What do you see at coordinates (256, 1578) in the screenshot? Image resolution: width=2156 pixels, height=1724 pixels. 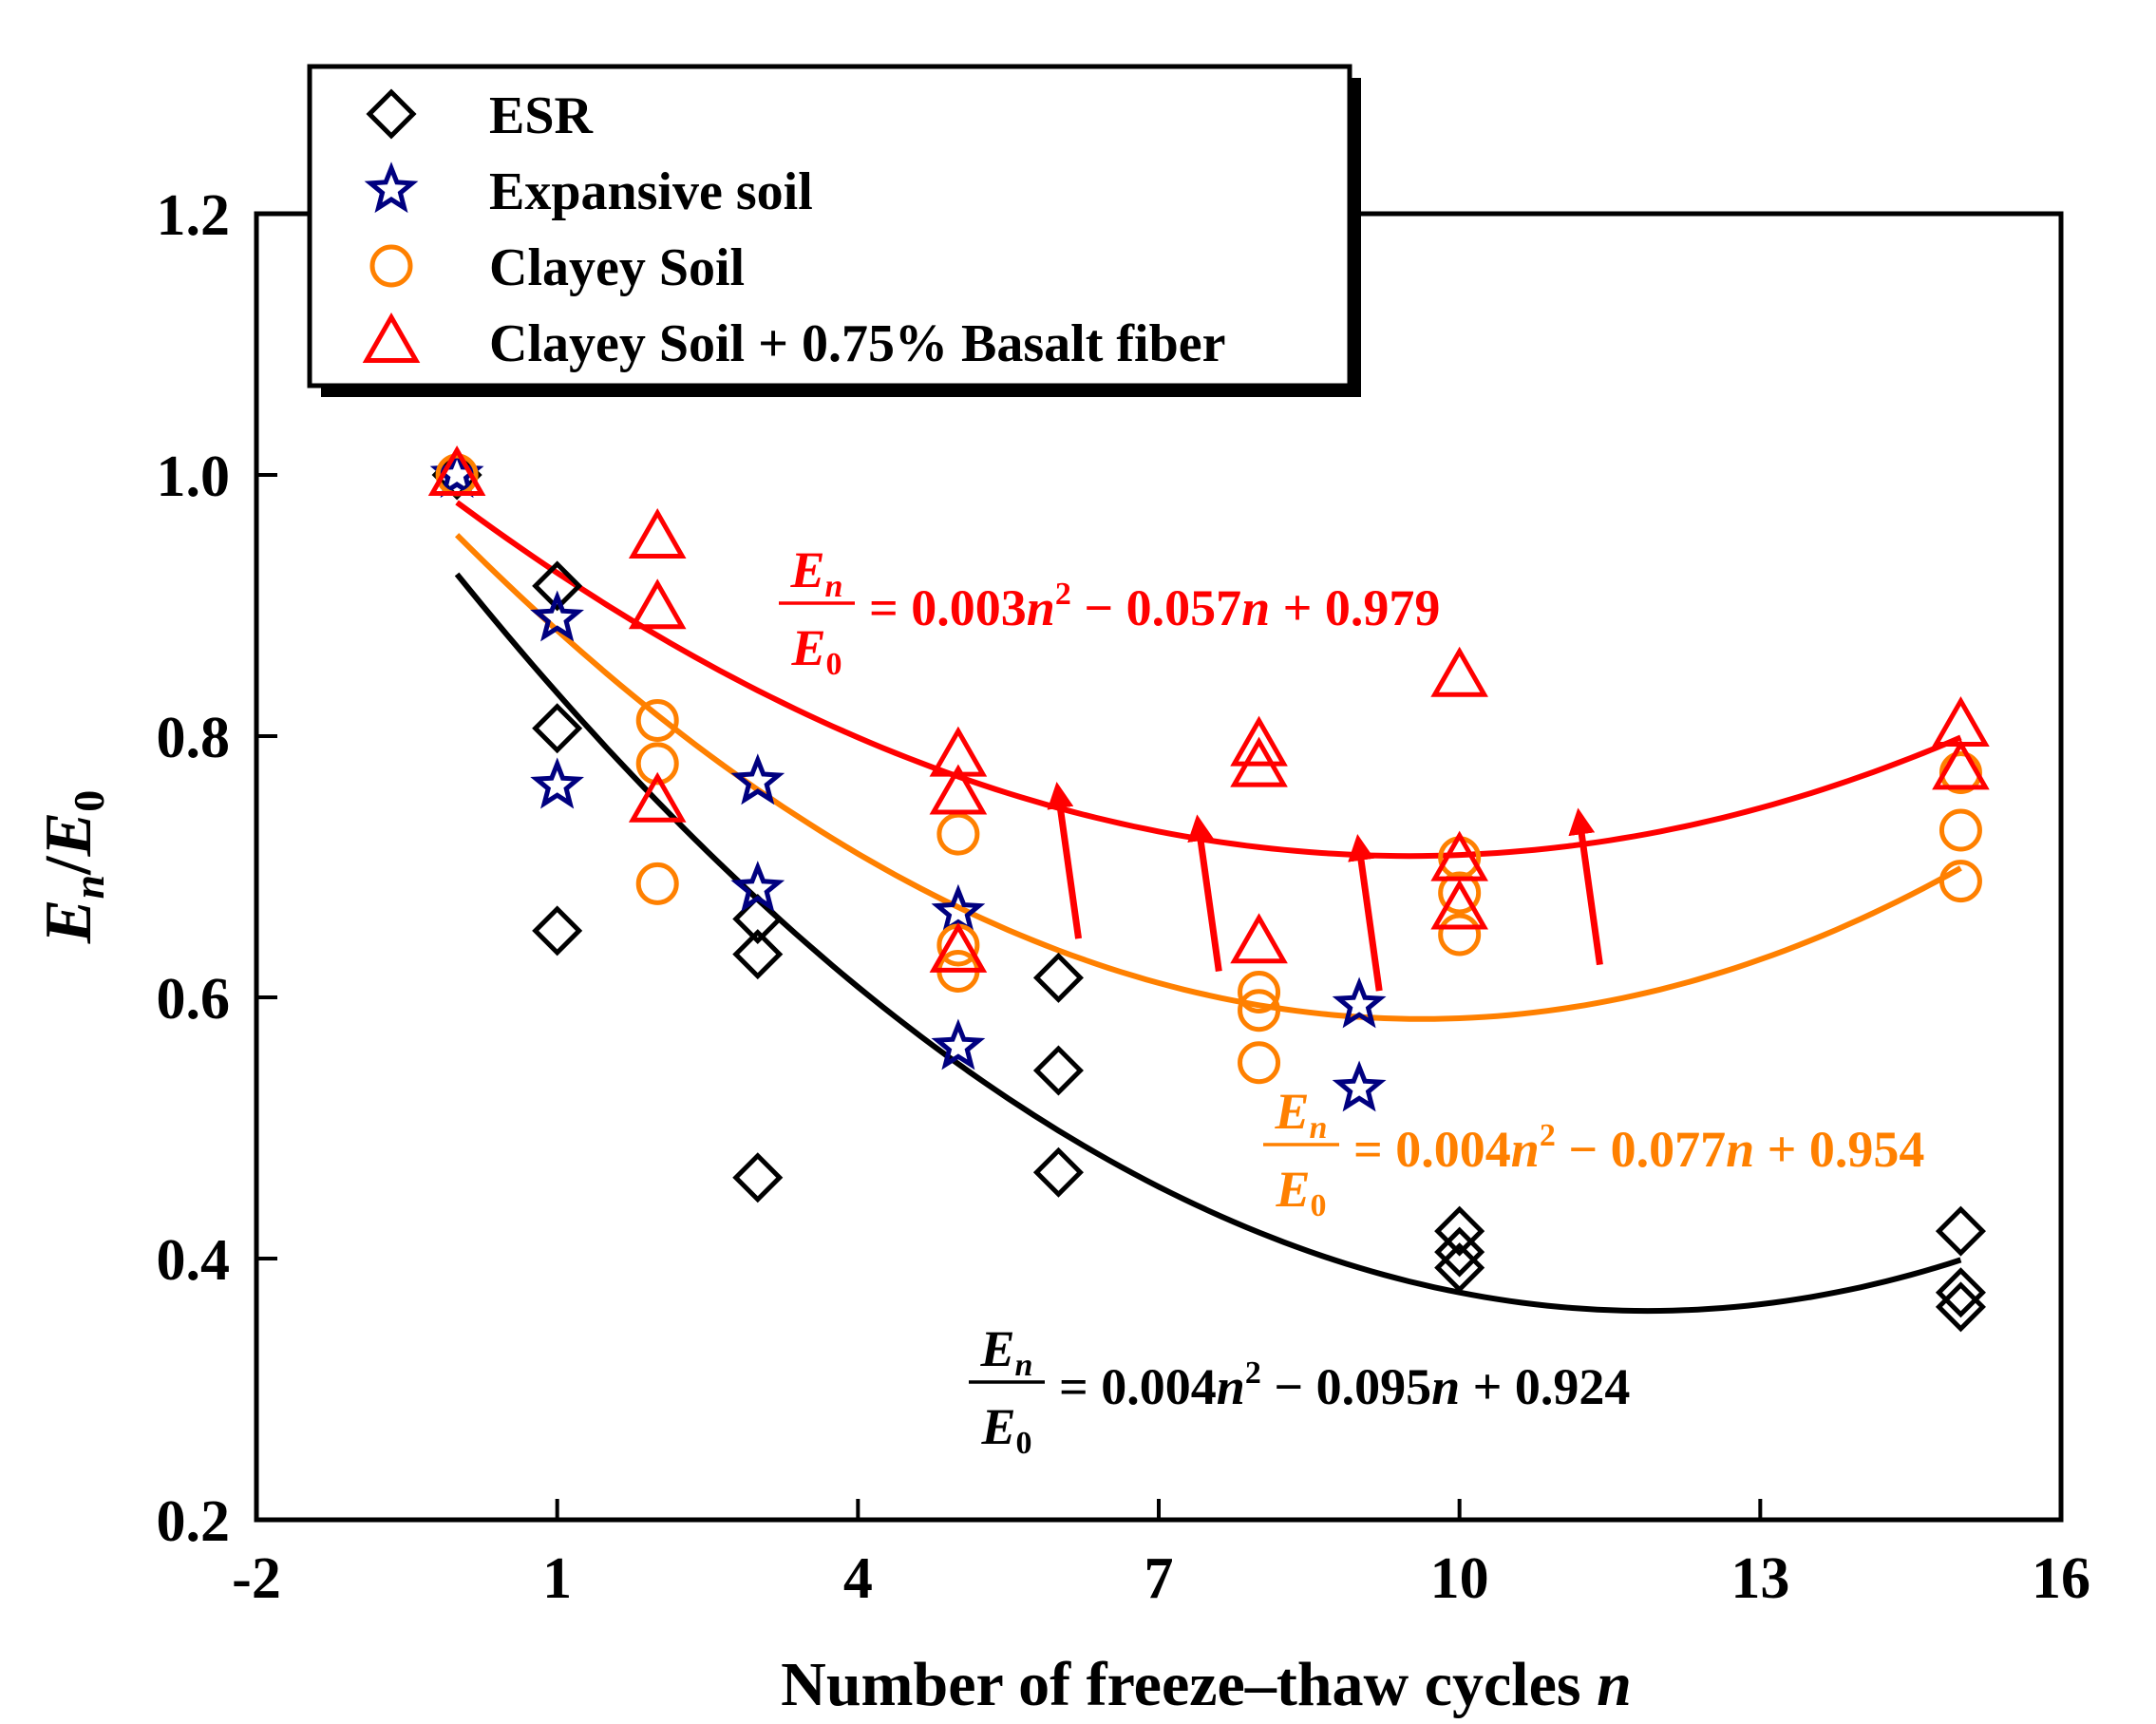 I see `x-tick-label: -2` at bounding box center [256, 1578].